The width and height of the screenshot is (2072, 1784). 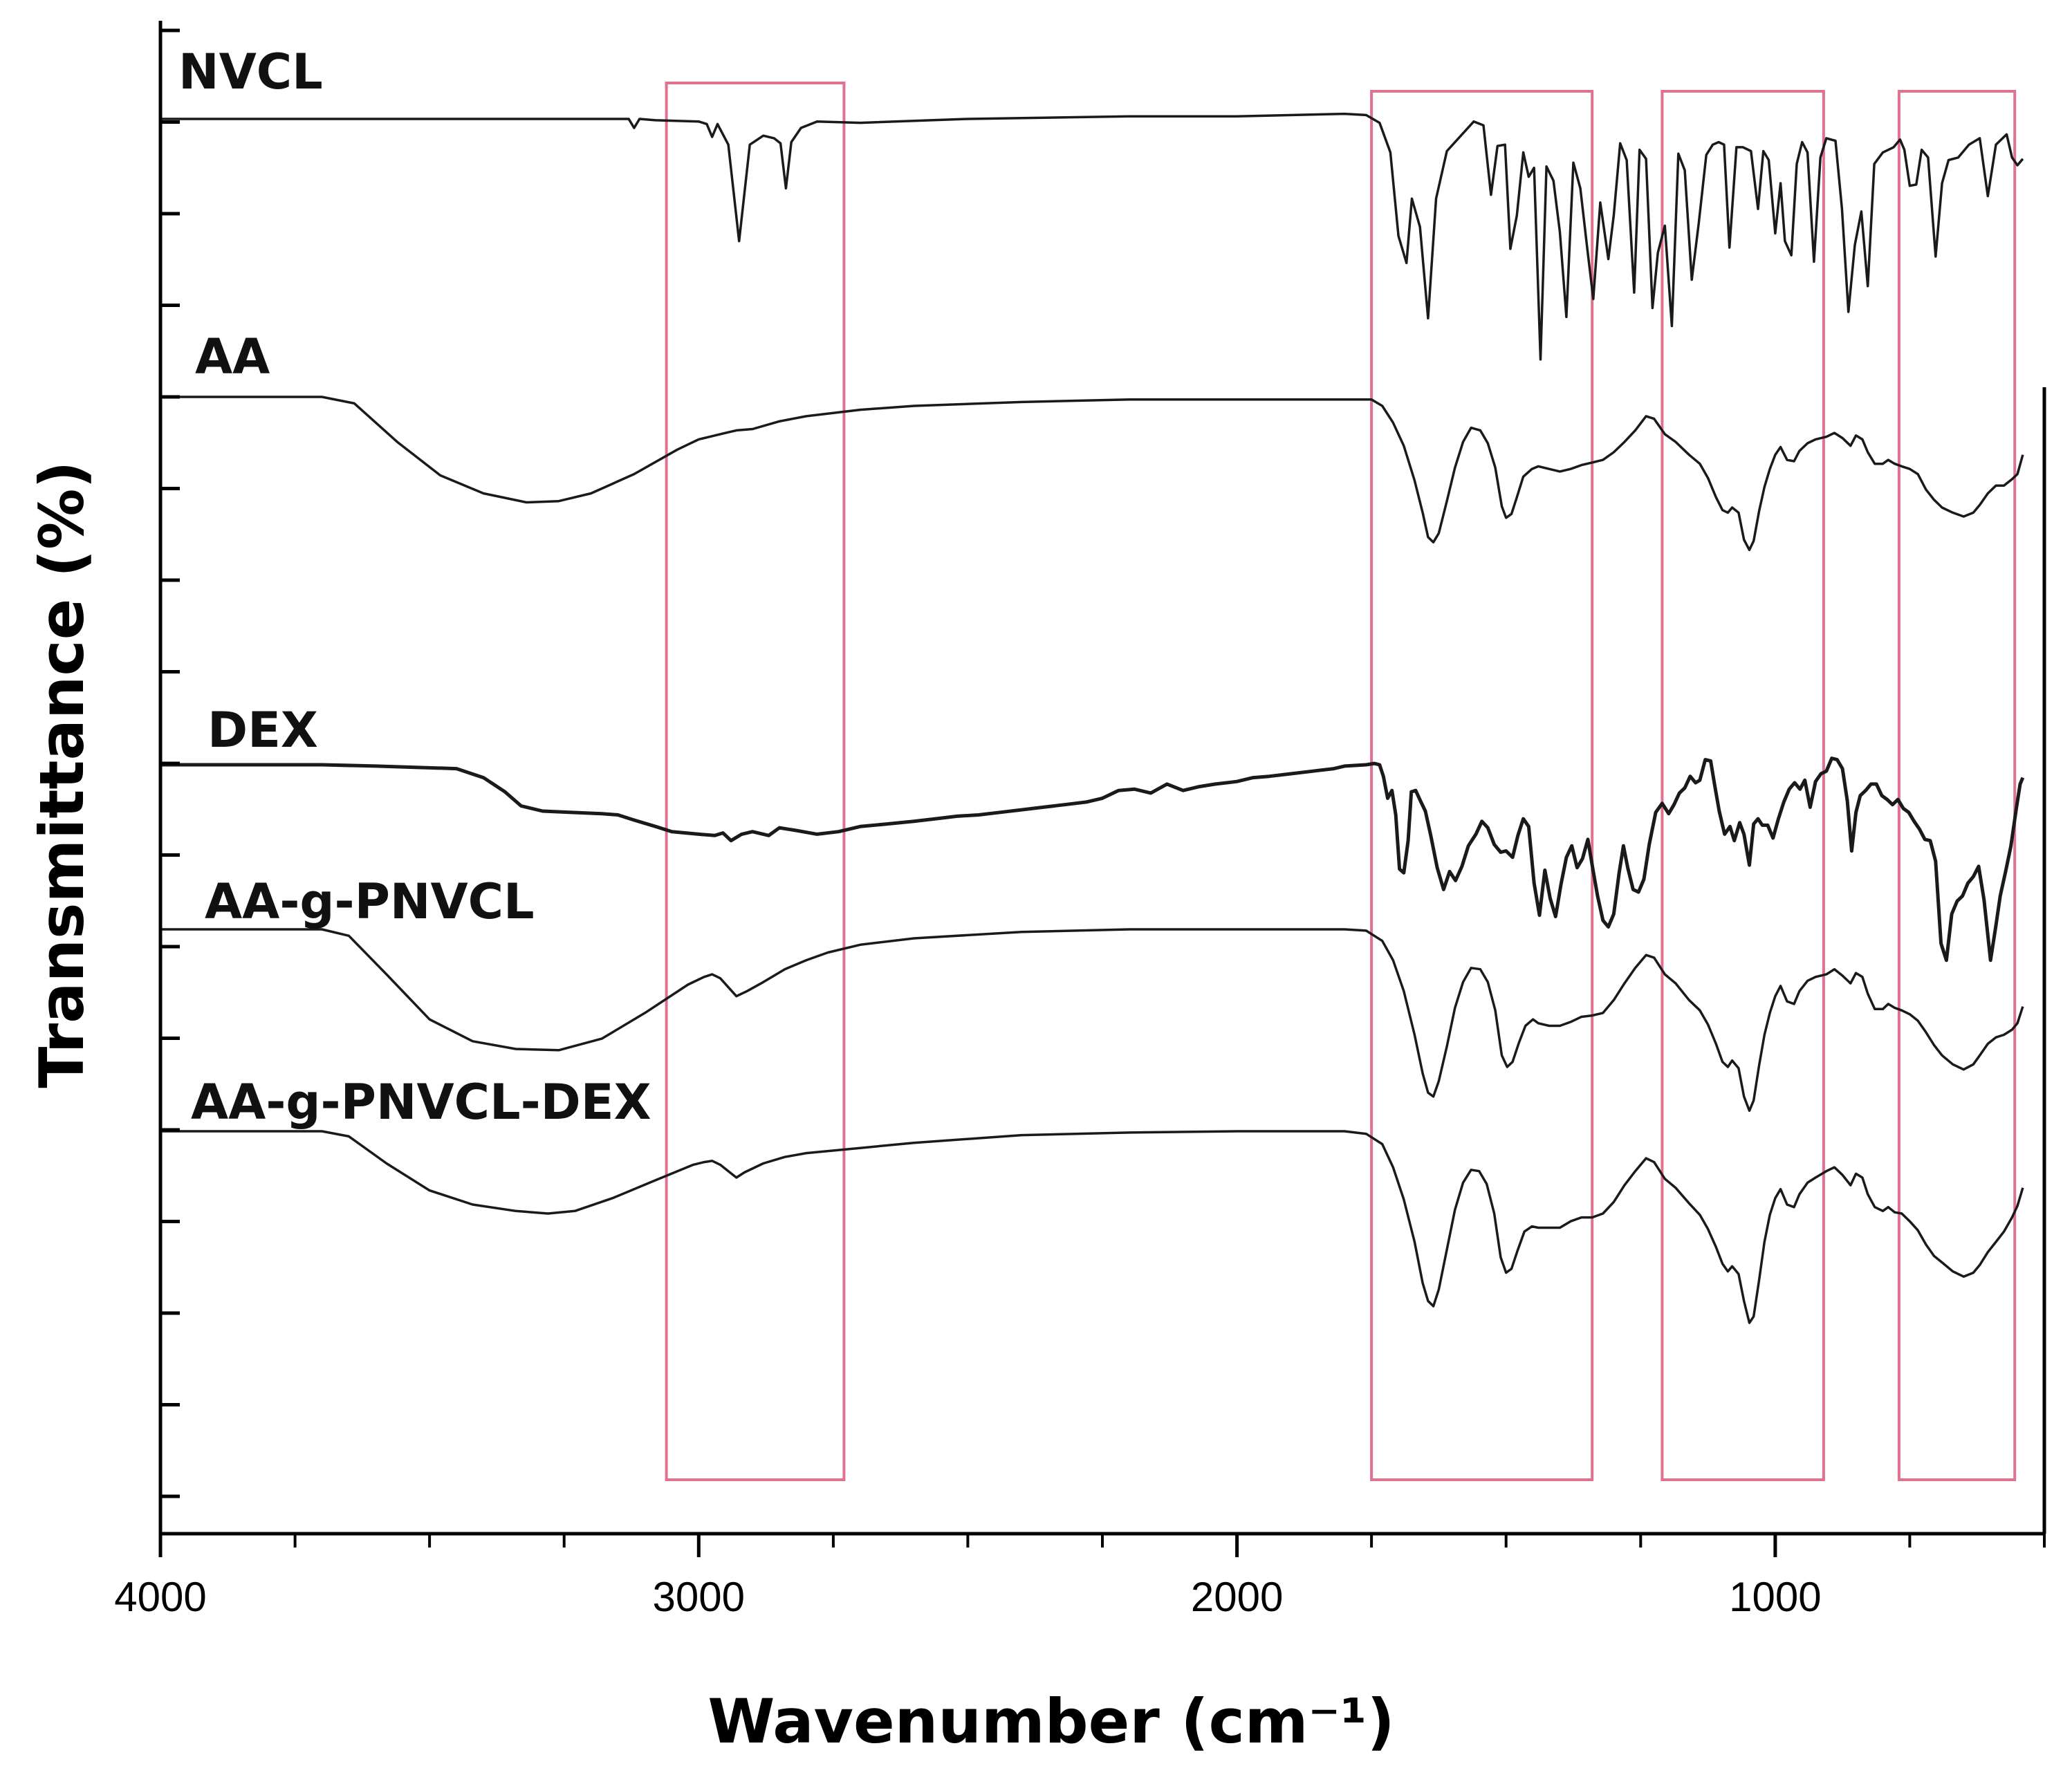 I want to click on x-tick-label: 1000, so click(x=1775, y=1597).